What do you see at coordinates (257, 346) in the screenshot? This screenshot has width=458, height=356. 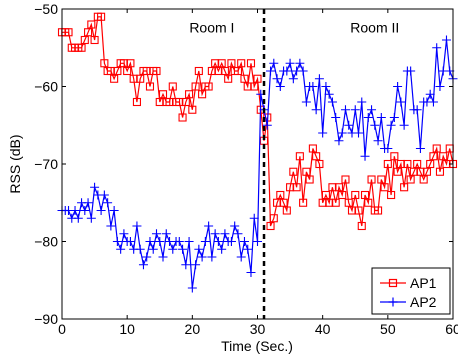 I see `x-axis-label: Time (Sec.)` at bounding box center [257, 346].